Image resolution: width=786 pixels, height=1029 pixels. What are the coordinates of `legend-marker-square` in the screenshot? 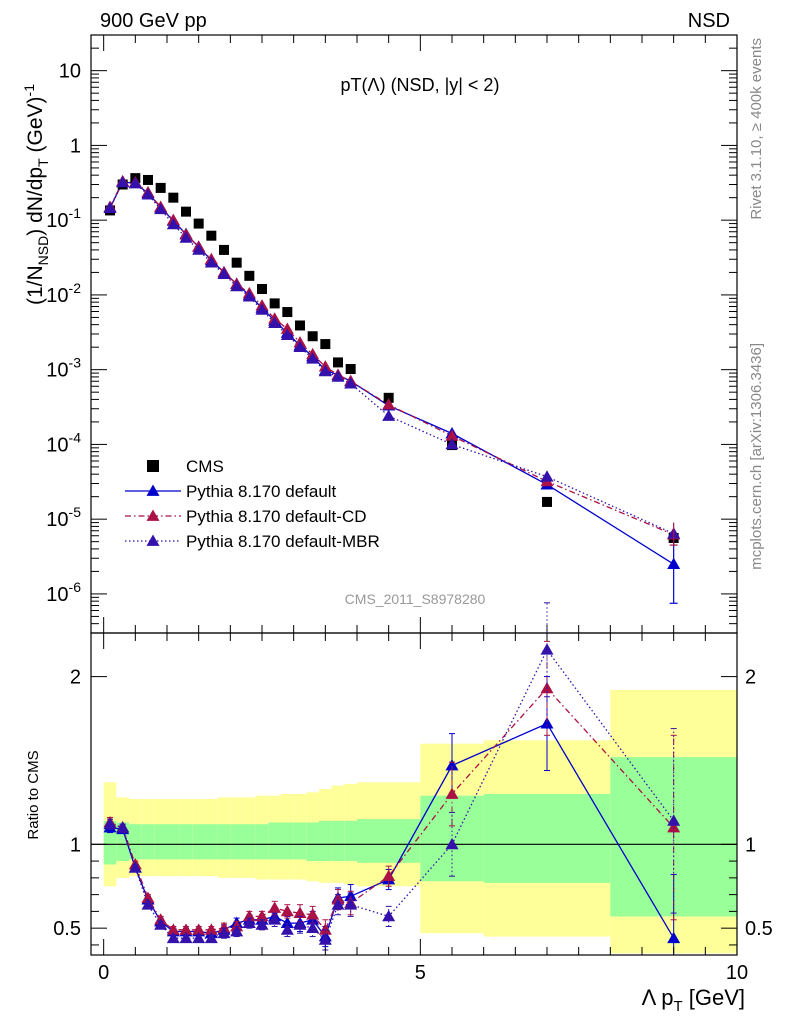 It's located at (153, 466).